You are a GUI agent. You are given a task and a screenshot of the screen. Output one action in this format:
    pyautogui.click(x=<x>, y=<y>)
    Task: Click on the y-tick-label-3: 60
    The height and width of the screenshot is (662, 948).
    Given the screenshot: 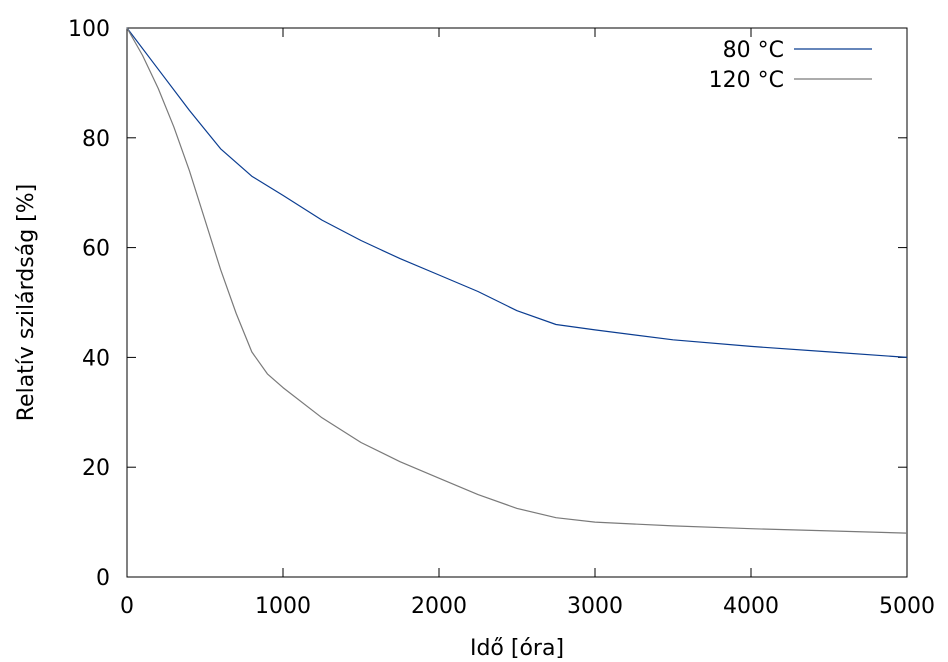 What is the action you would take?
    pyautogui.click(x=96, y=249)
    